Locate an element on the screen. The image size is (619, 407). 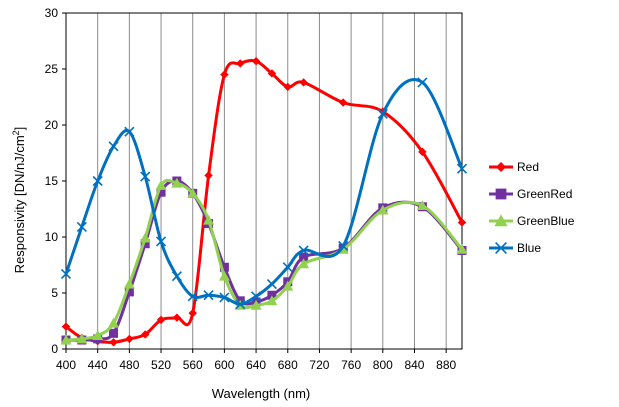
x-axis-ticks: 400 440 480 520 560 600 640 680 720 760 800 840 880 is located at coordinates (256, 360).